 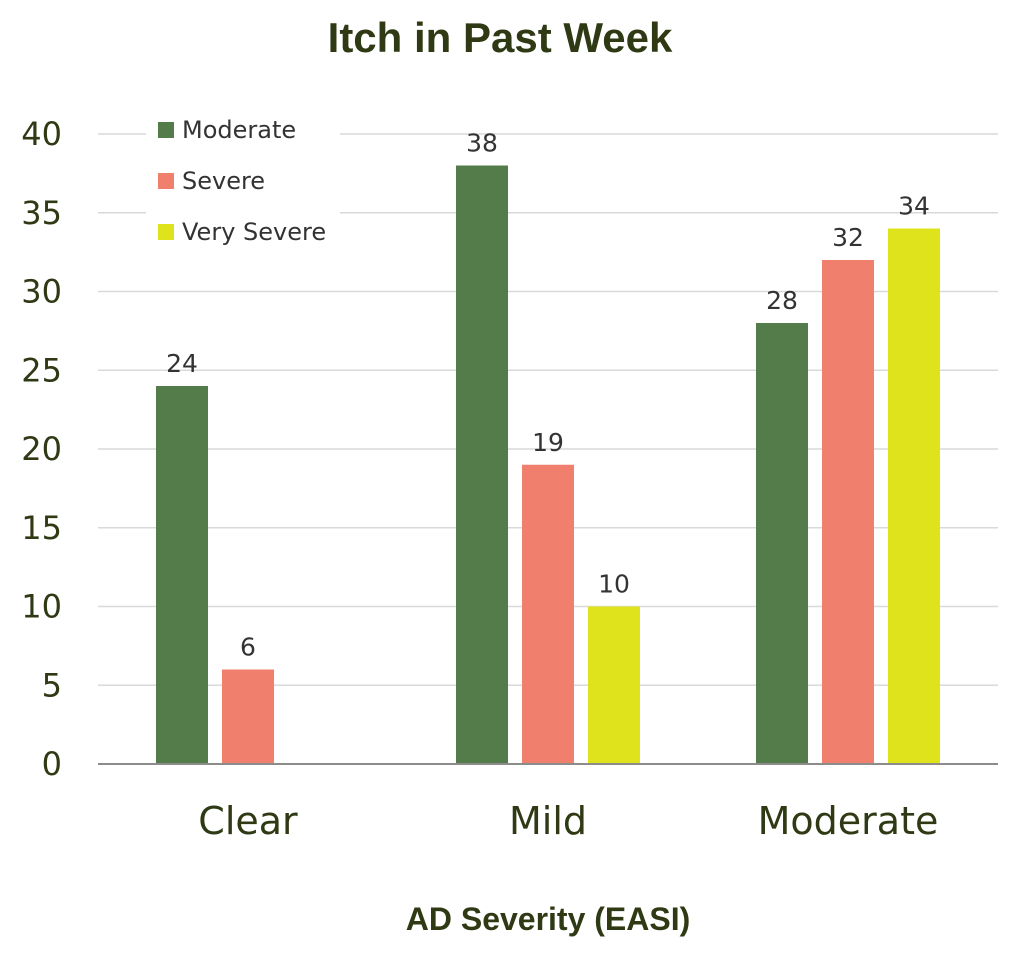 What do you see at coordinates (41, 607) in the screenshot?
I see `y-tick-label: 10` at bounding box center [41, 607].